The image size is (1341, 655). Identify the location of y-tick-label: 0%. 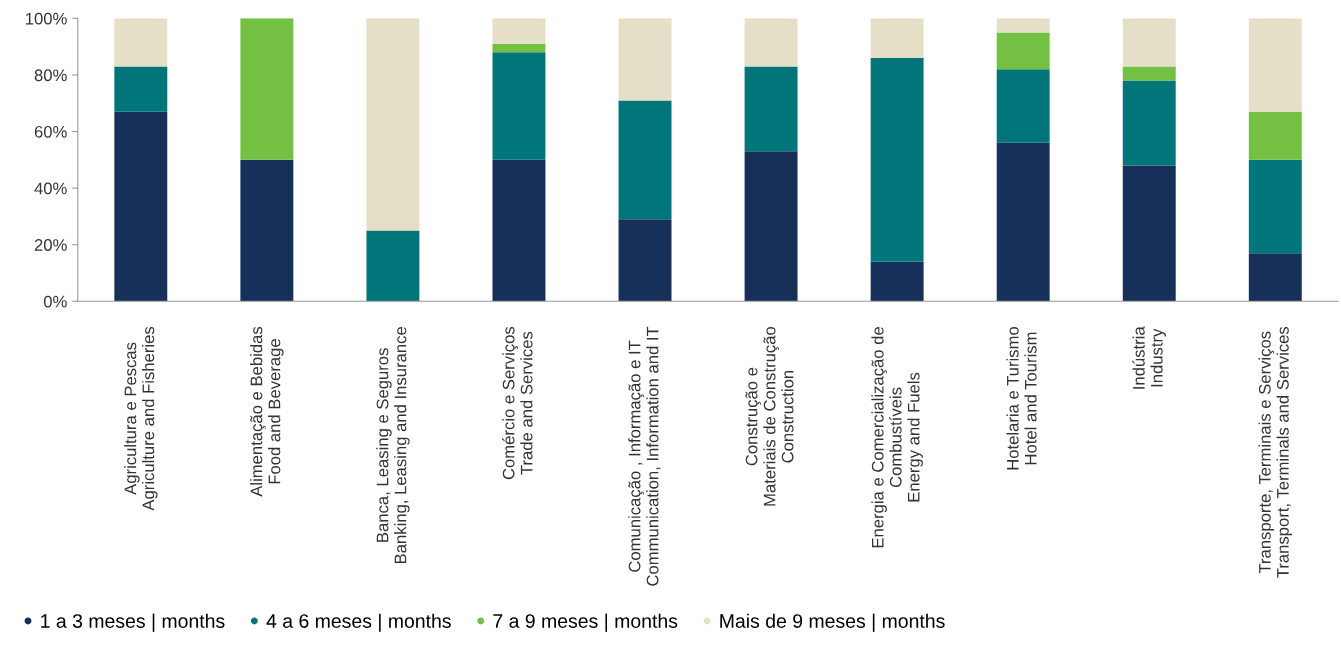
(55, 301).